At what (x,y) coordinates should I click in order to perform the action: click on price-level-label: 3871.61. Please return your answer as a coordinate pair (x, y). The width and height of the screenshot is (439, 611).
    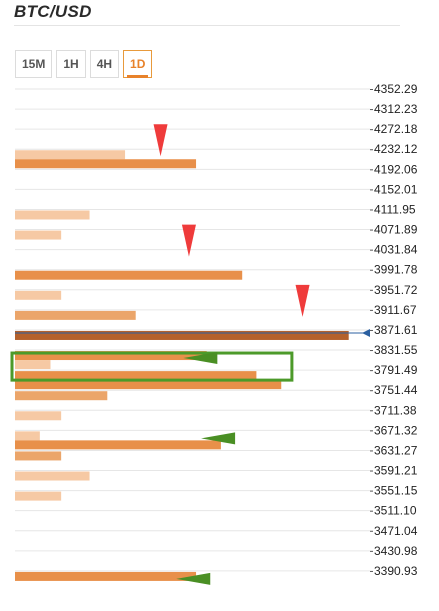
    Looking at the image, I should click on (396, 330).